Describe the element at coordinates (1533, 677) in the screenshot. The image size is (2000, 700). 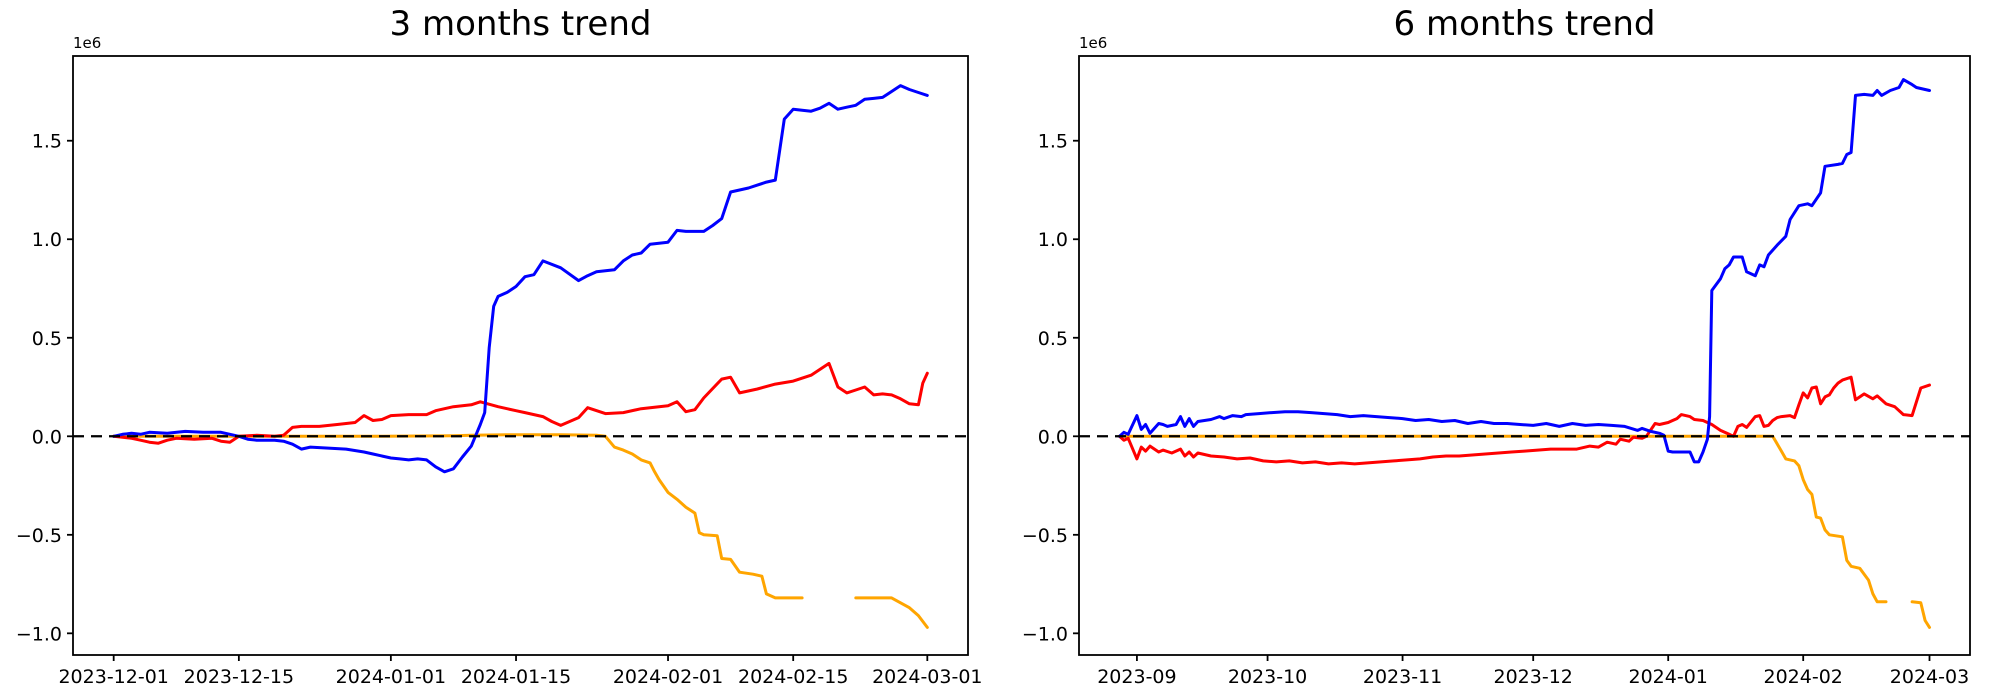
I see `x-tick-label: 2023-12` at that location.